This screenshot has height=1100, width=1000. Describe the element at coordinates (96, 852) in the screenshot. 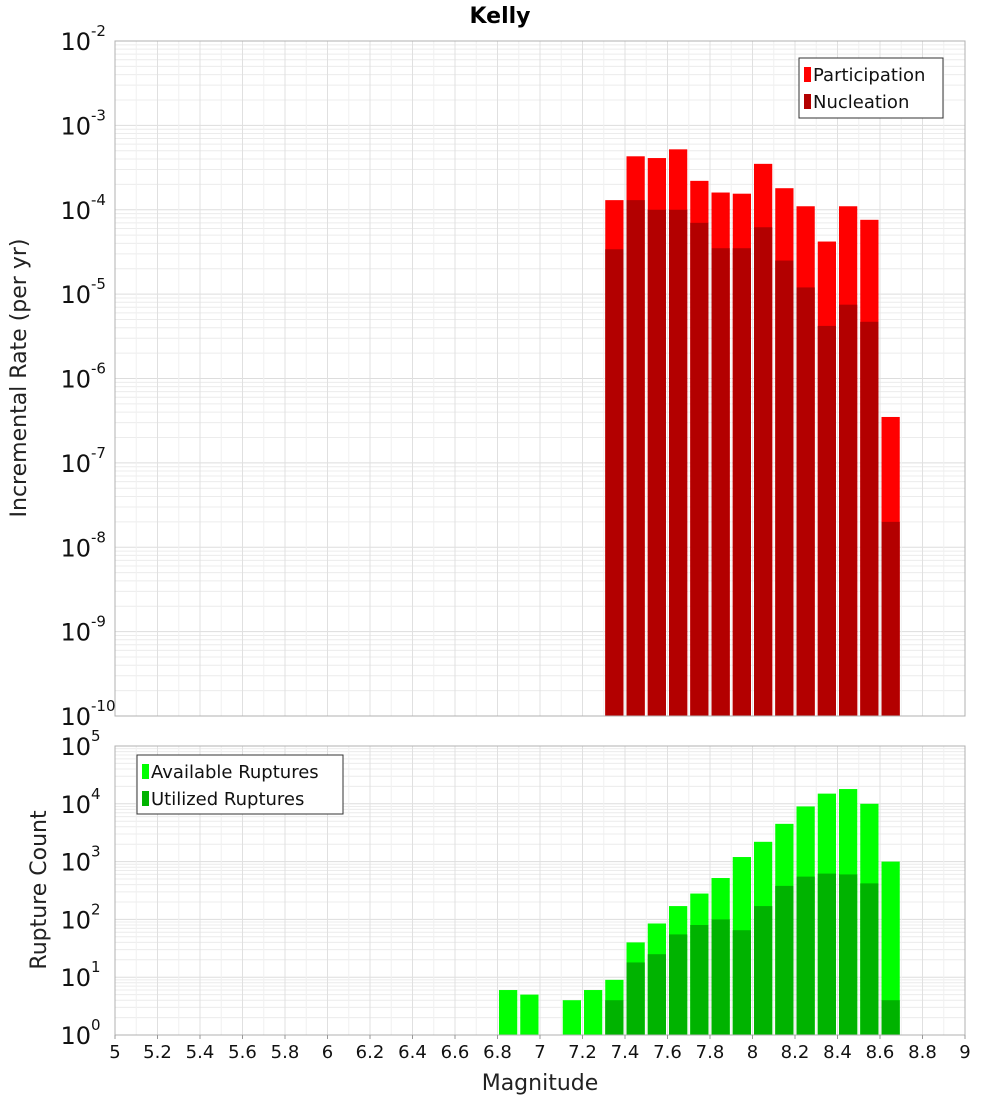

I see `y-tick-label-exponent: 3` at that location.